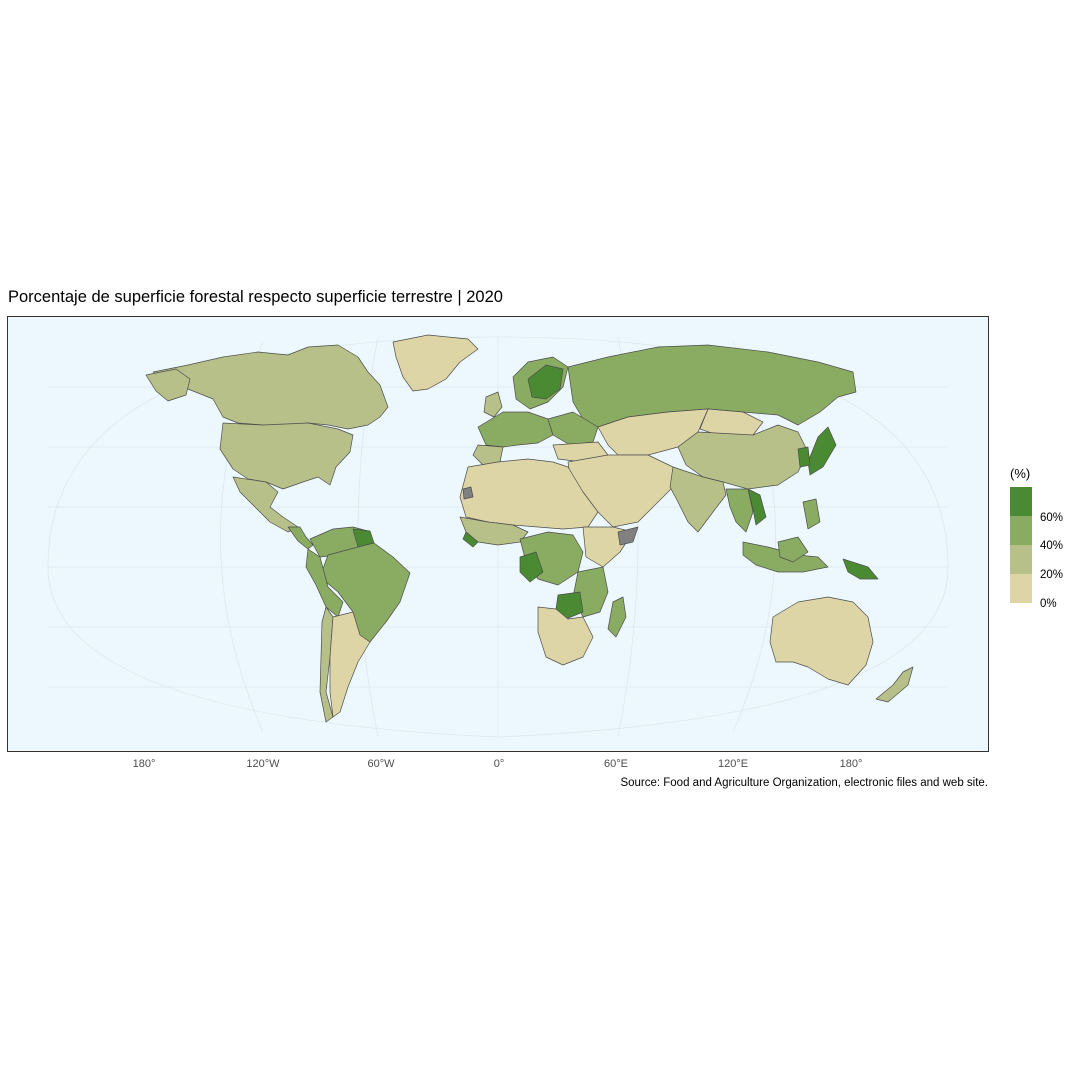  I want to click on x-tick-0: 0°, so click(499, 764).